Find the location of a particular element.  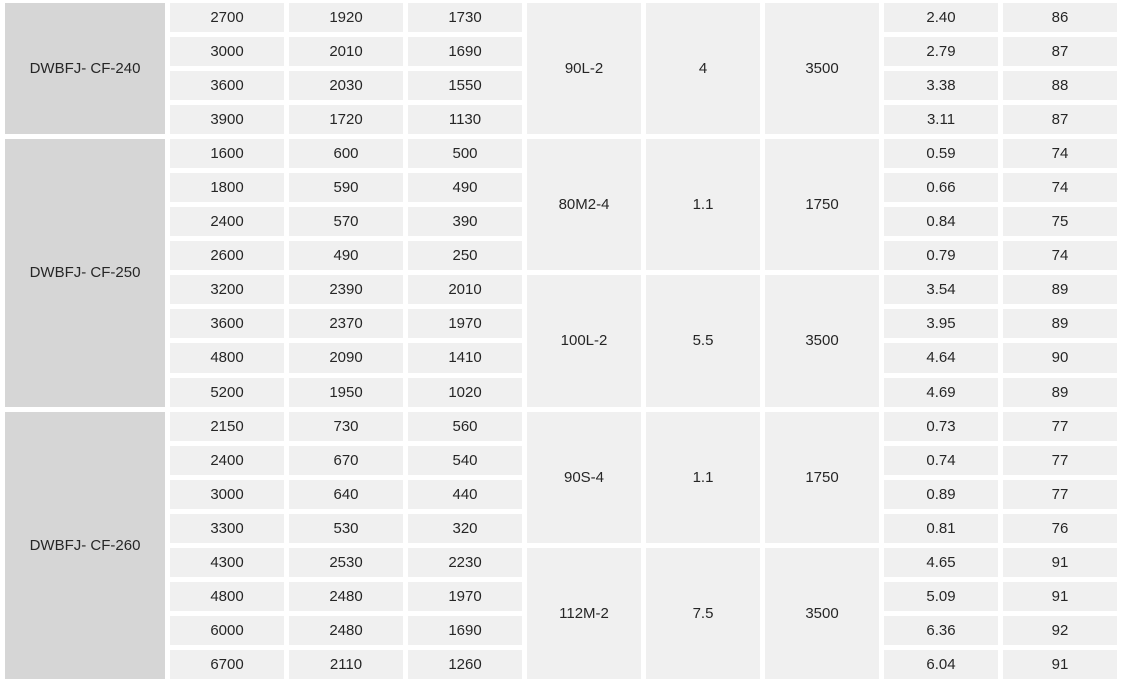

airflow-cell: 1800 is located at coordinates (227, 188).